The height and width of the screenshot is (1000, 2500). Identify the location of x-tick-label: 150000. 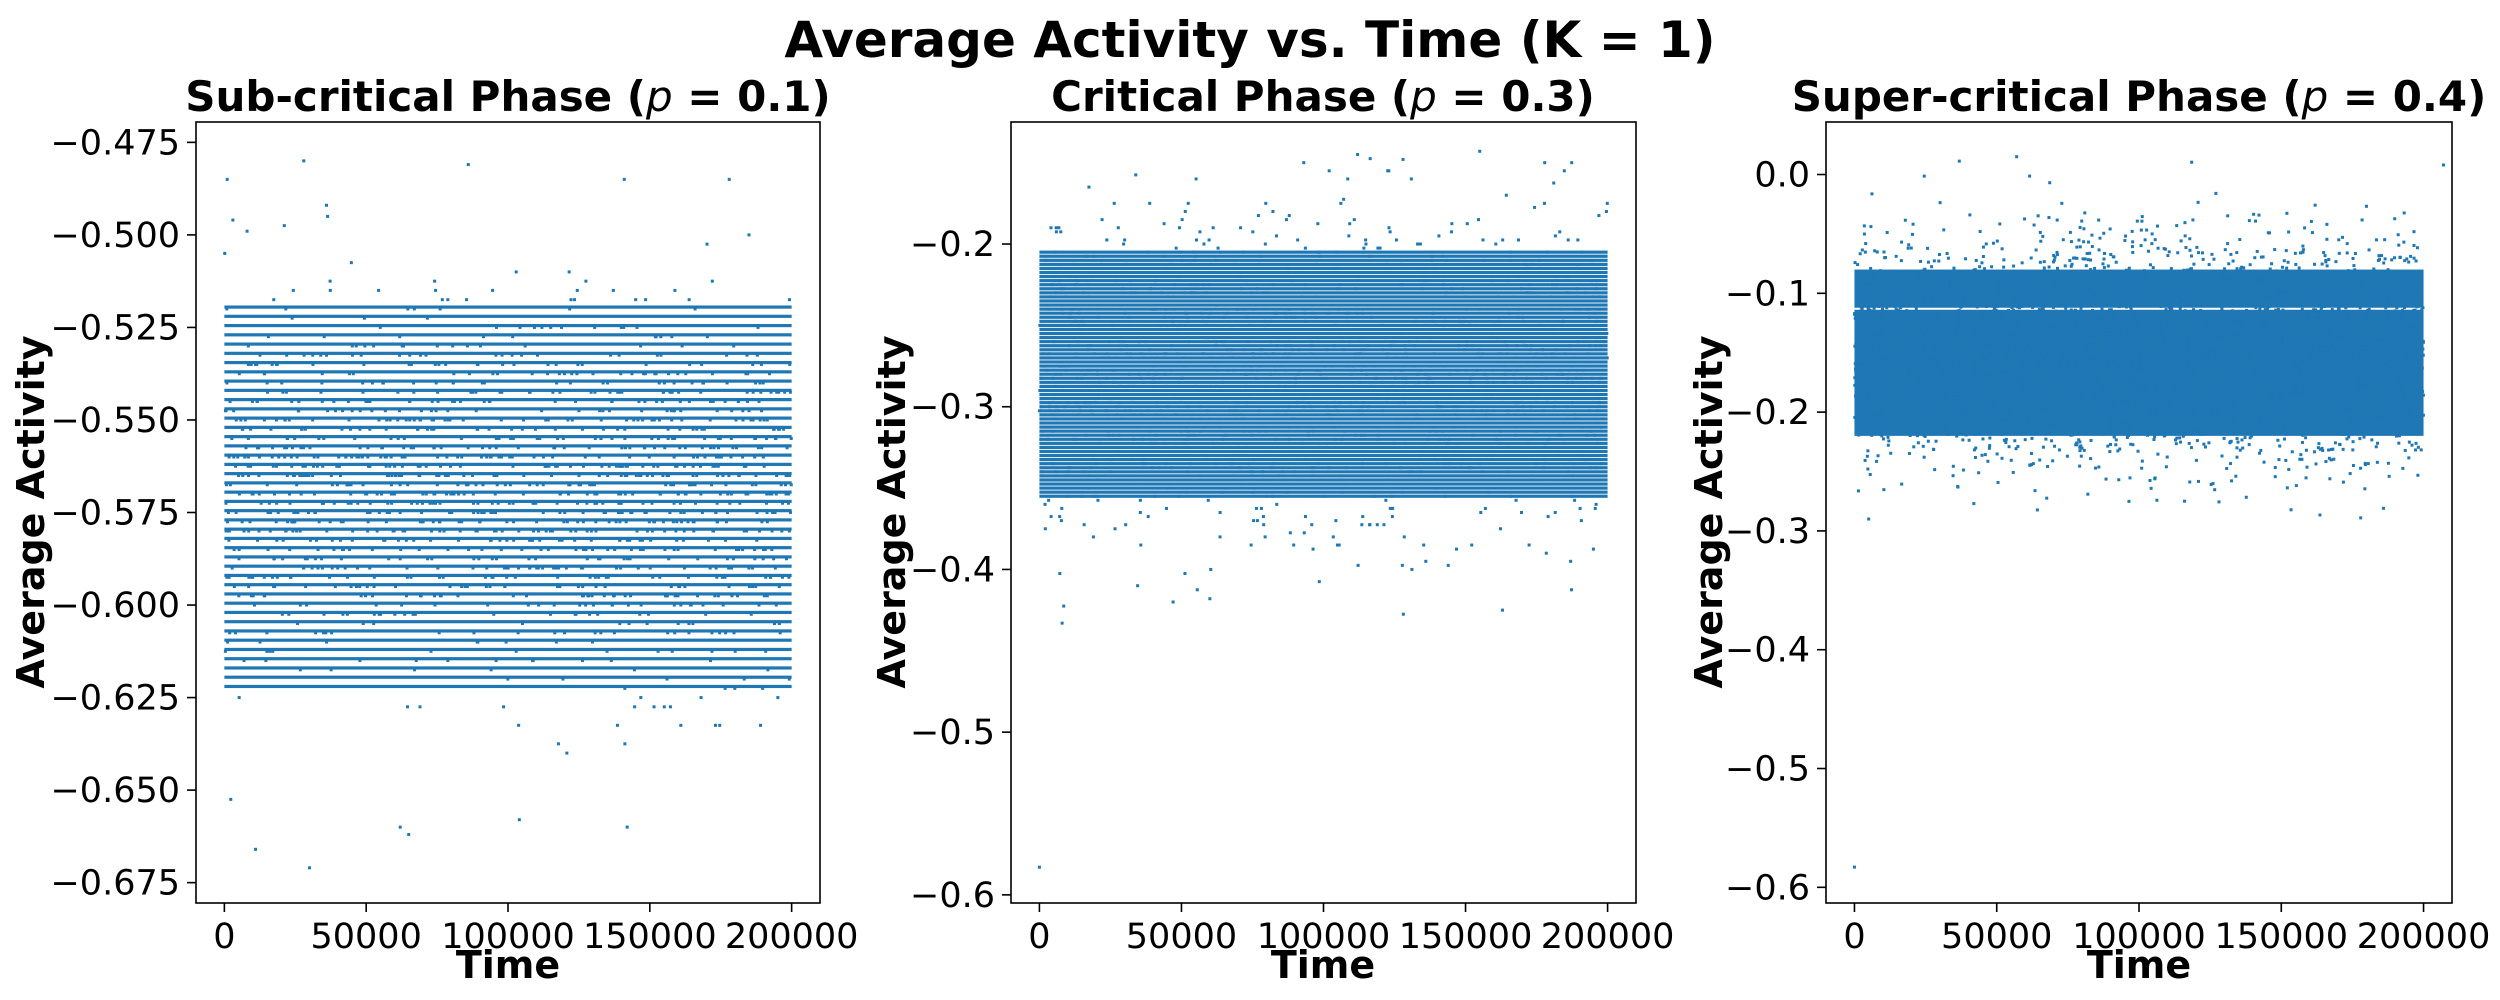
(1466, 937).